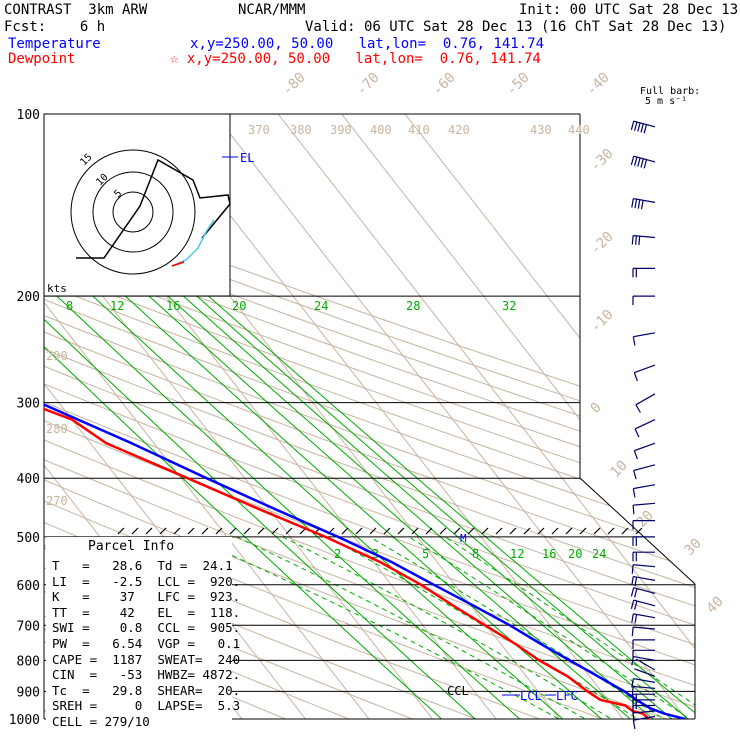 The image size is (740, 740). Describe the element at coordinates (259, 130) in the screenshot. I see `theta-label: 370` at that location.